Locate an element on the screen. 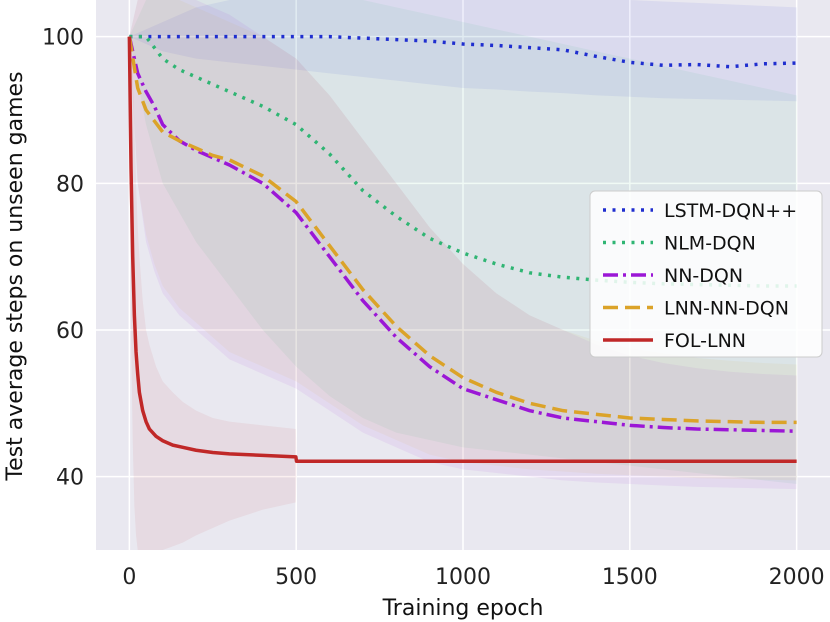 This screenshot has height=622, width=830. legend-label: LNN-NN-DQN is located at coordinates (726, 309).